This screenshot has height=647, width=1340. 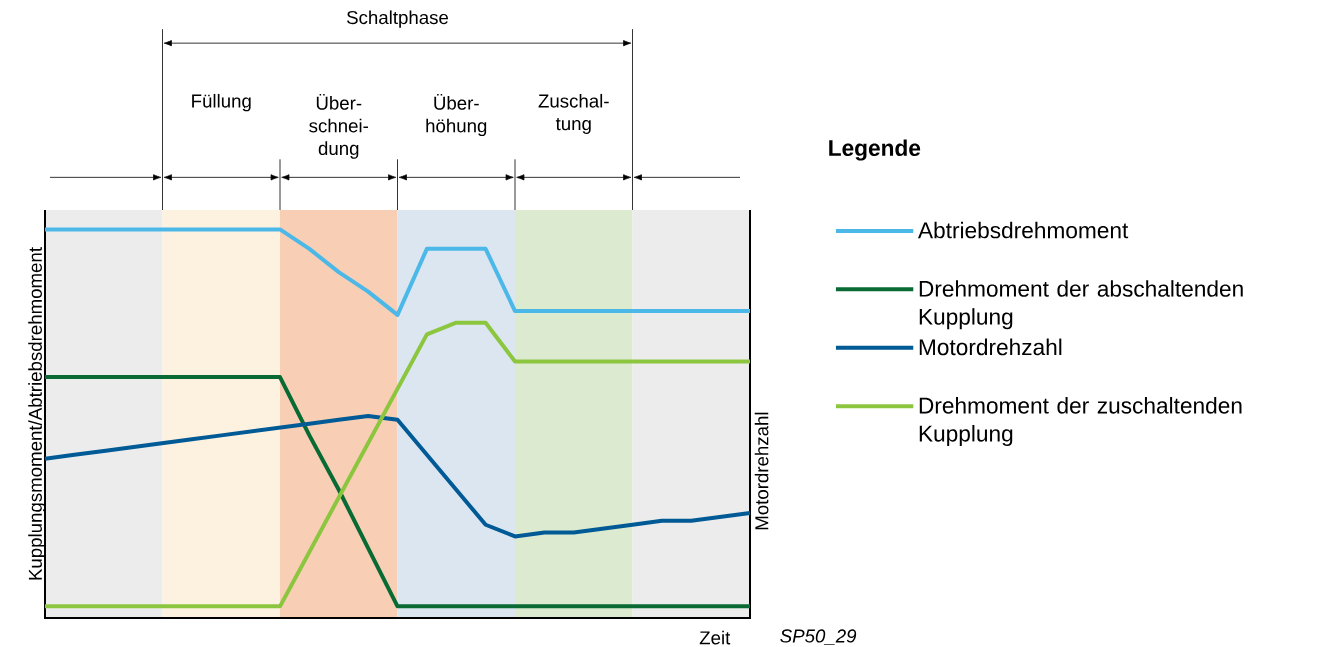 What do you see at coordinates (875, 150) in the screenshot?
I see `legend-title: Legende` at bounding box center [875, 150].